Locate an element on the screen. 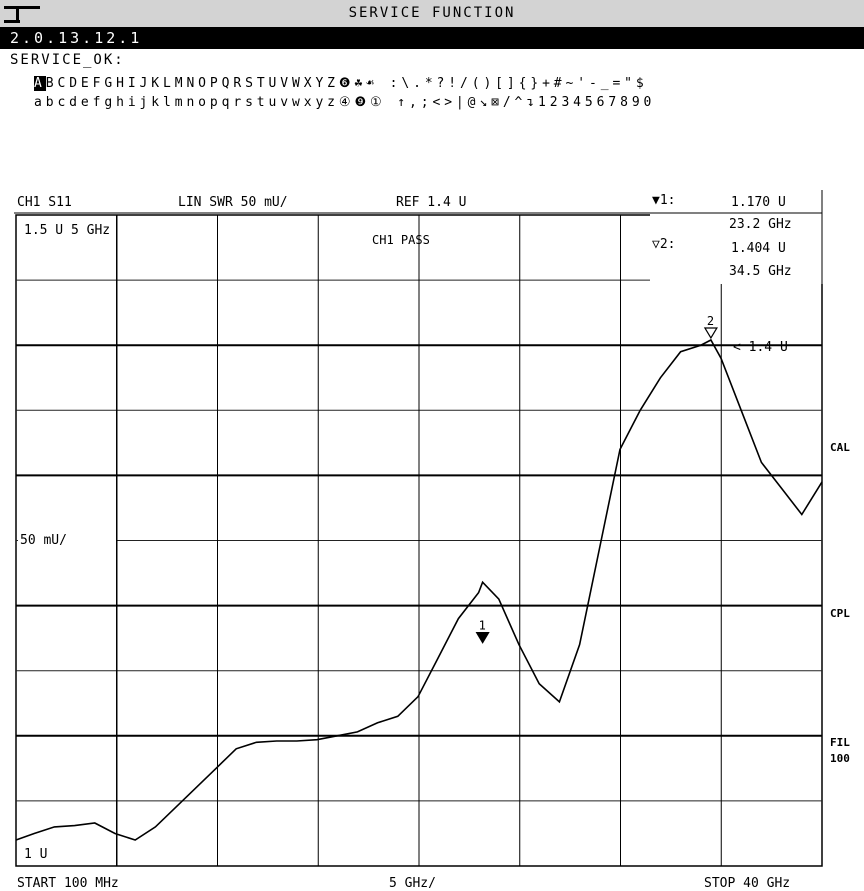 The image size is (864, 891). ref-line-label: < 1.4 U is located at coordinates (760, 347).